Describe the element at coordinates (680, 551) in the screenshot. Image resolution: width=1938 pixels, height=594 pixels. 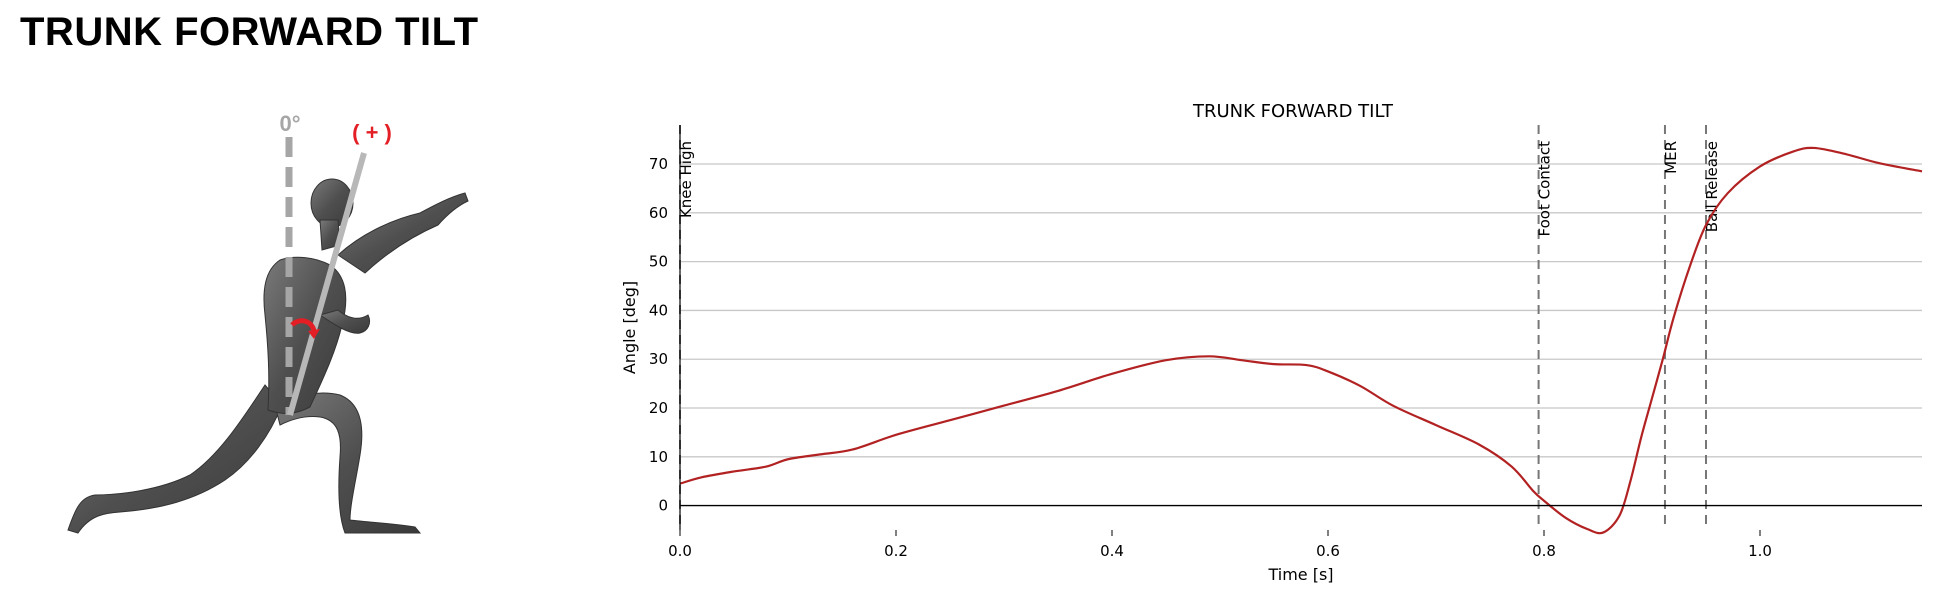
I see `x-tick-label: 0.0` at that location.